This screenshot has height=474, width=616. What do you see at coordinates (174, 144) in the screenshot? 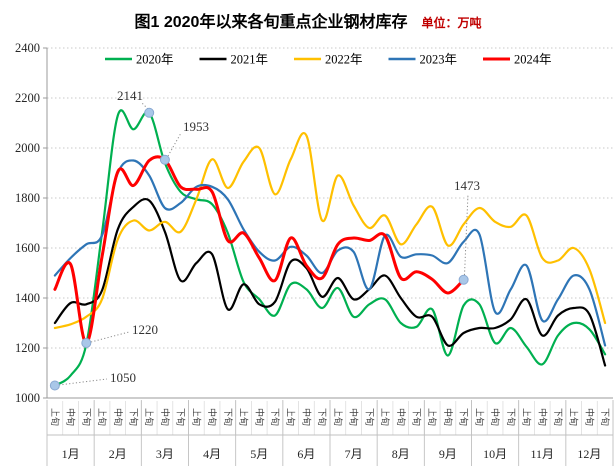
I see `annotation-leader-1953` at bounding box center [174, 144].